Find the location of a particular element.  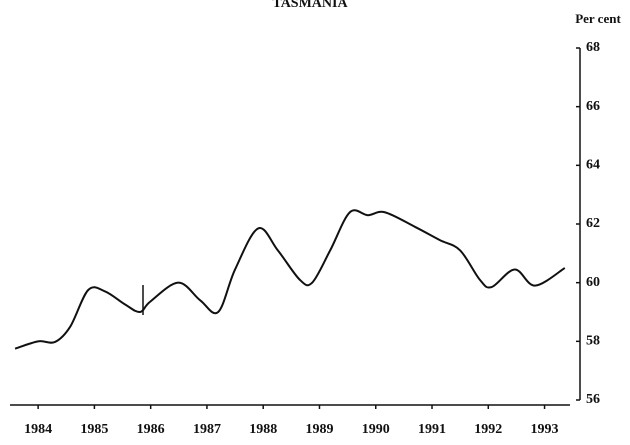

y-tick-label: 64 is located at coordinates (593, 165).